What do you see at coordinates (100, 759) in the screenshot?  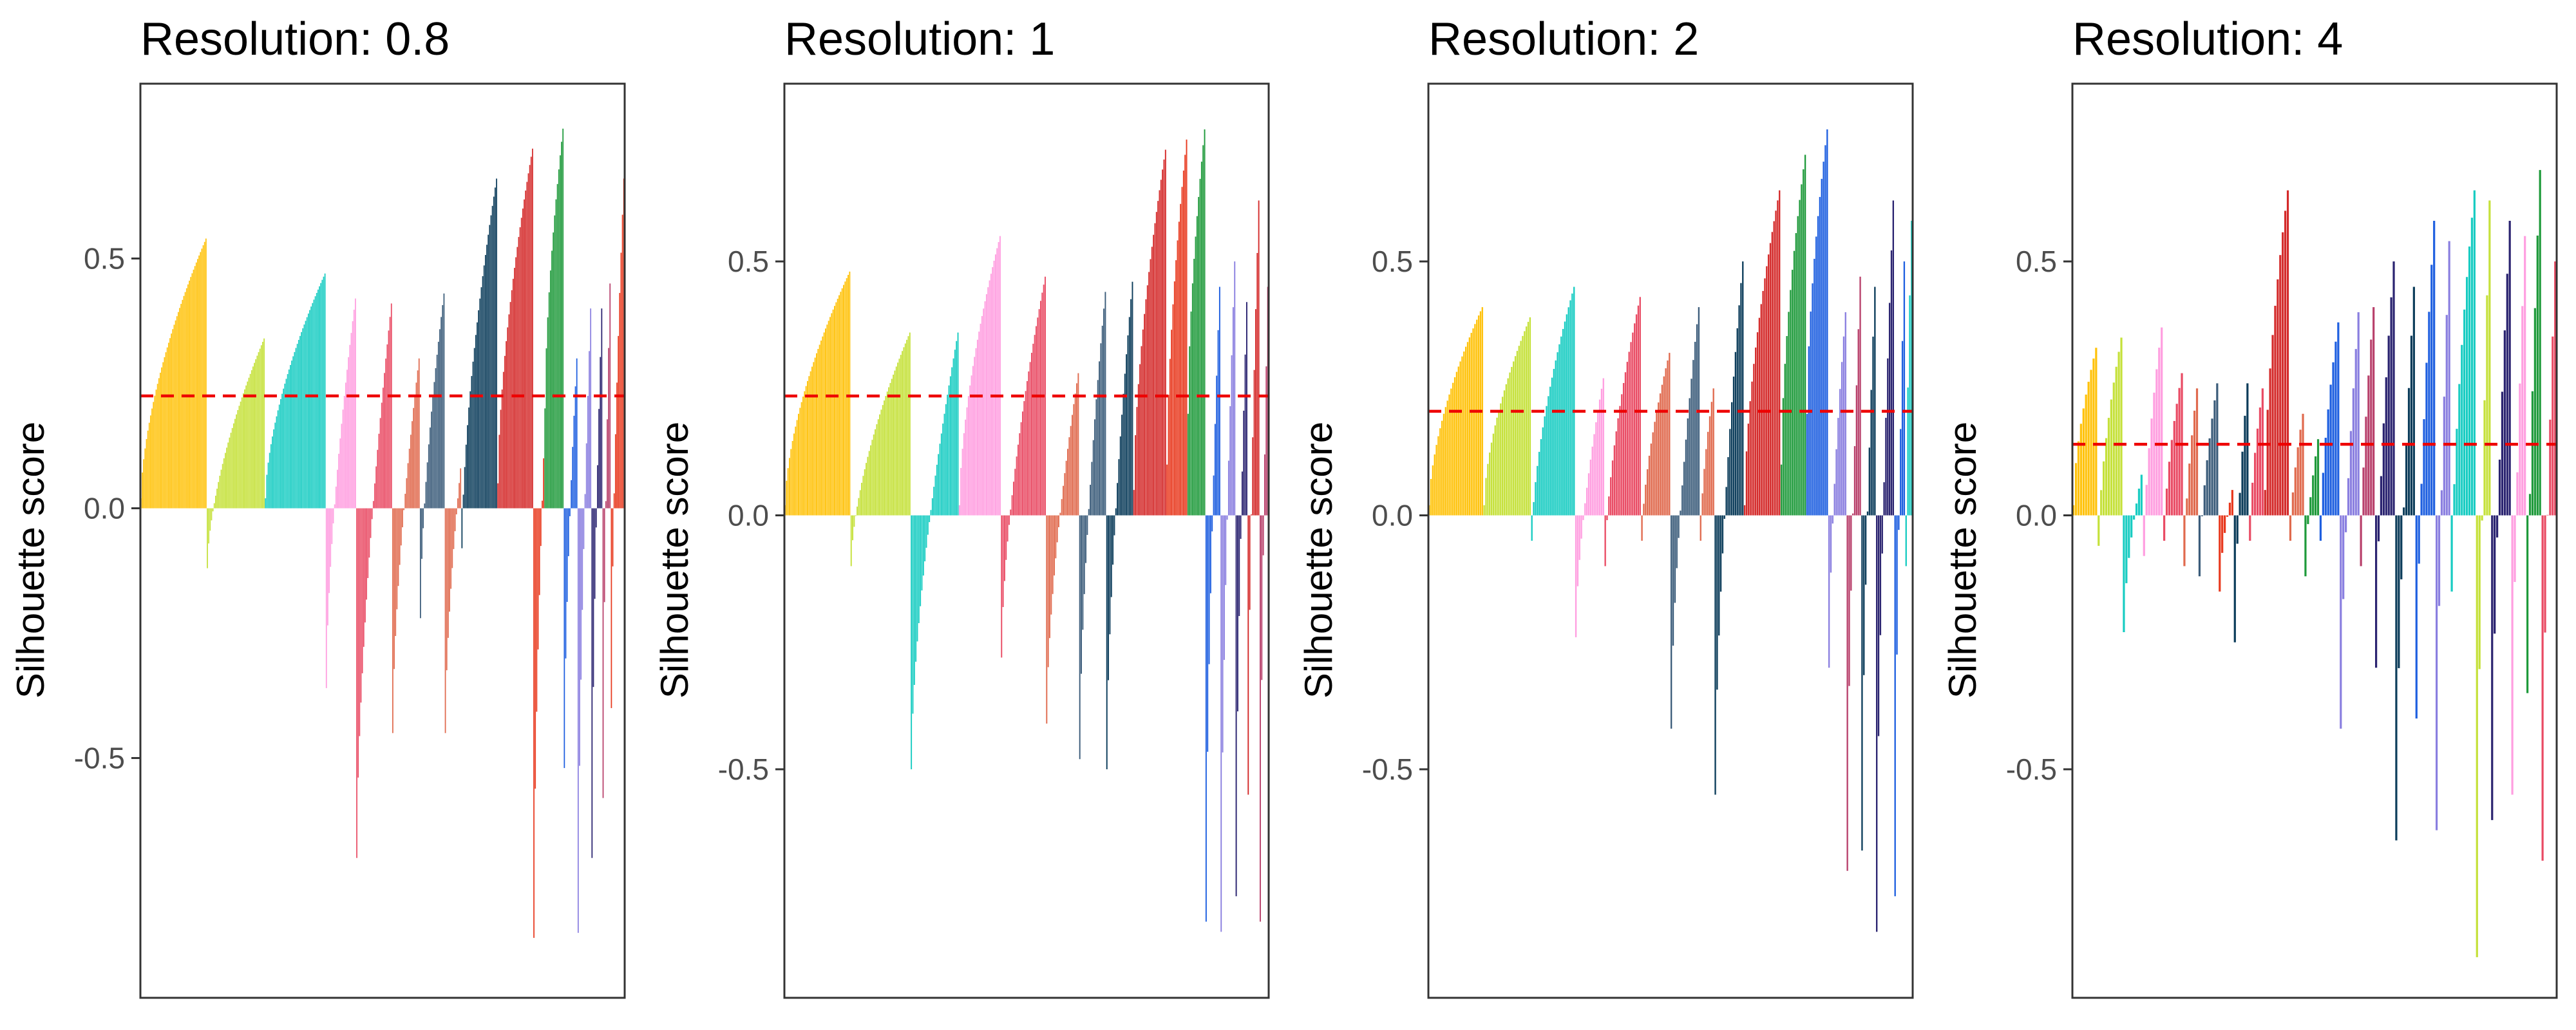 I see `y-tick-label: -0.5` at bounding box center [100, 759].